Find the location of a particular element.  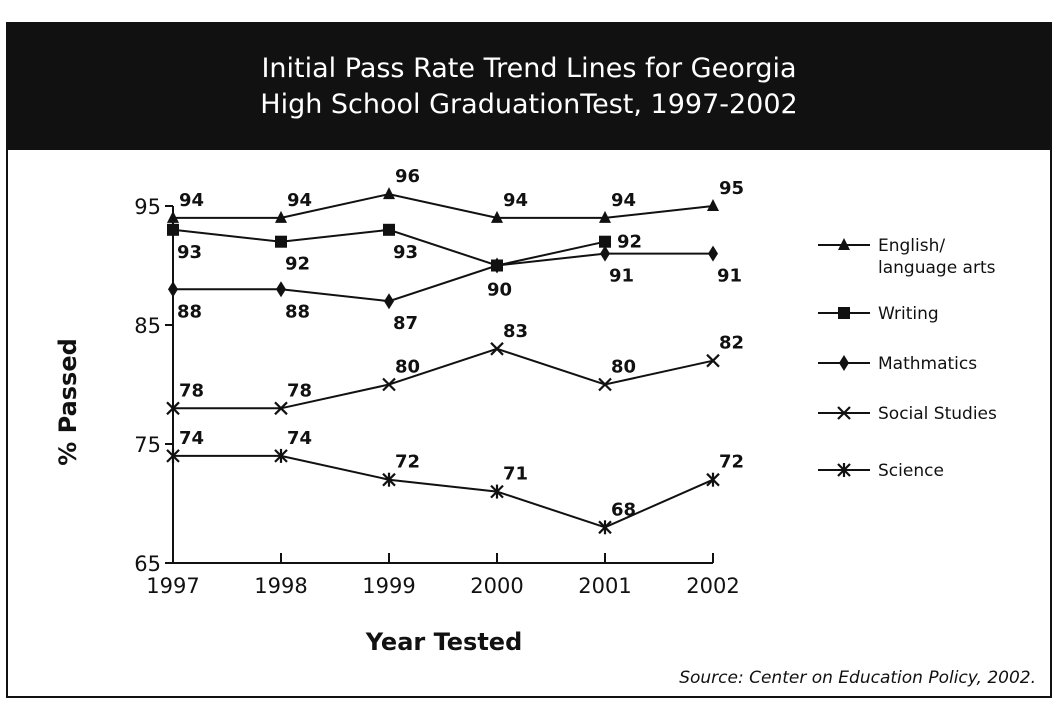

marker-s3-2001 is located at coordinates (605, 384).